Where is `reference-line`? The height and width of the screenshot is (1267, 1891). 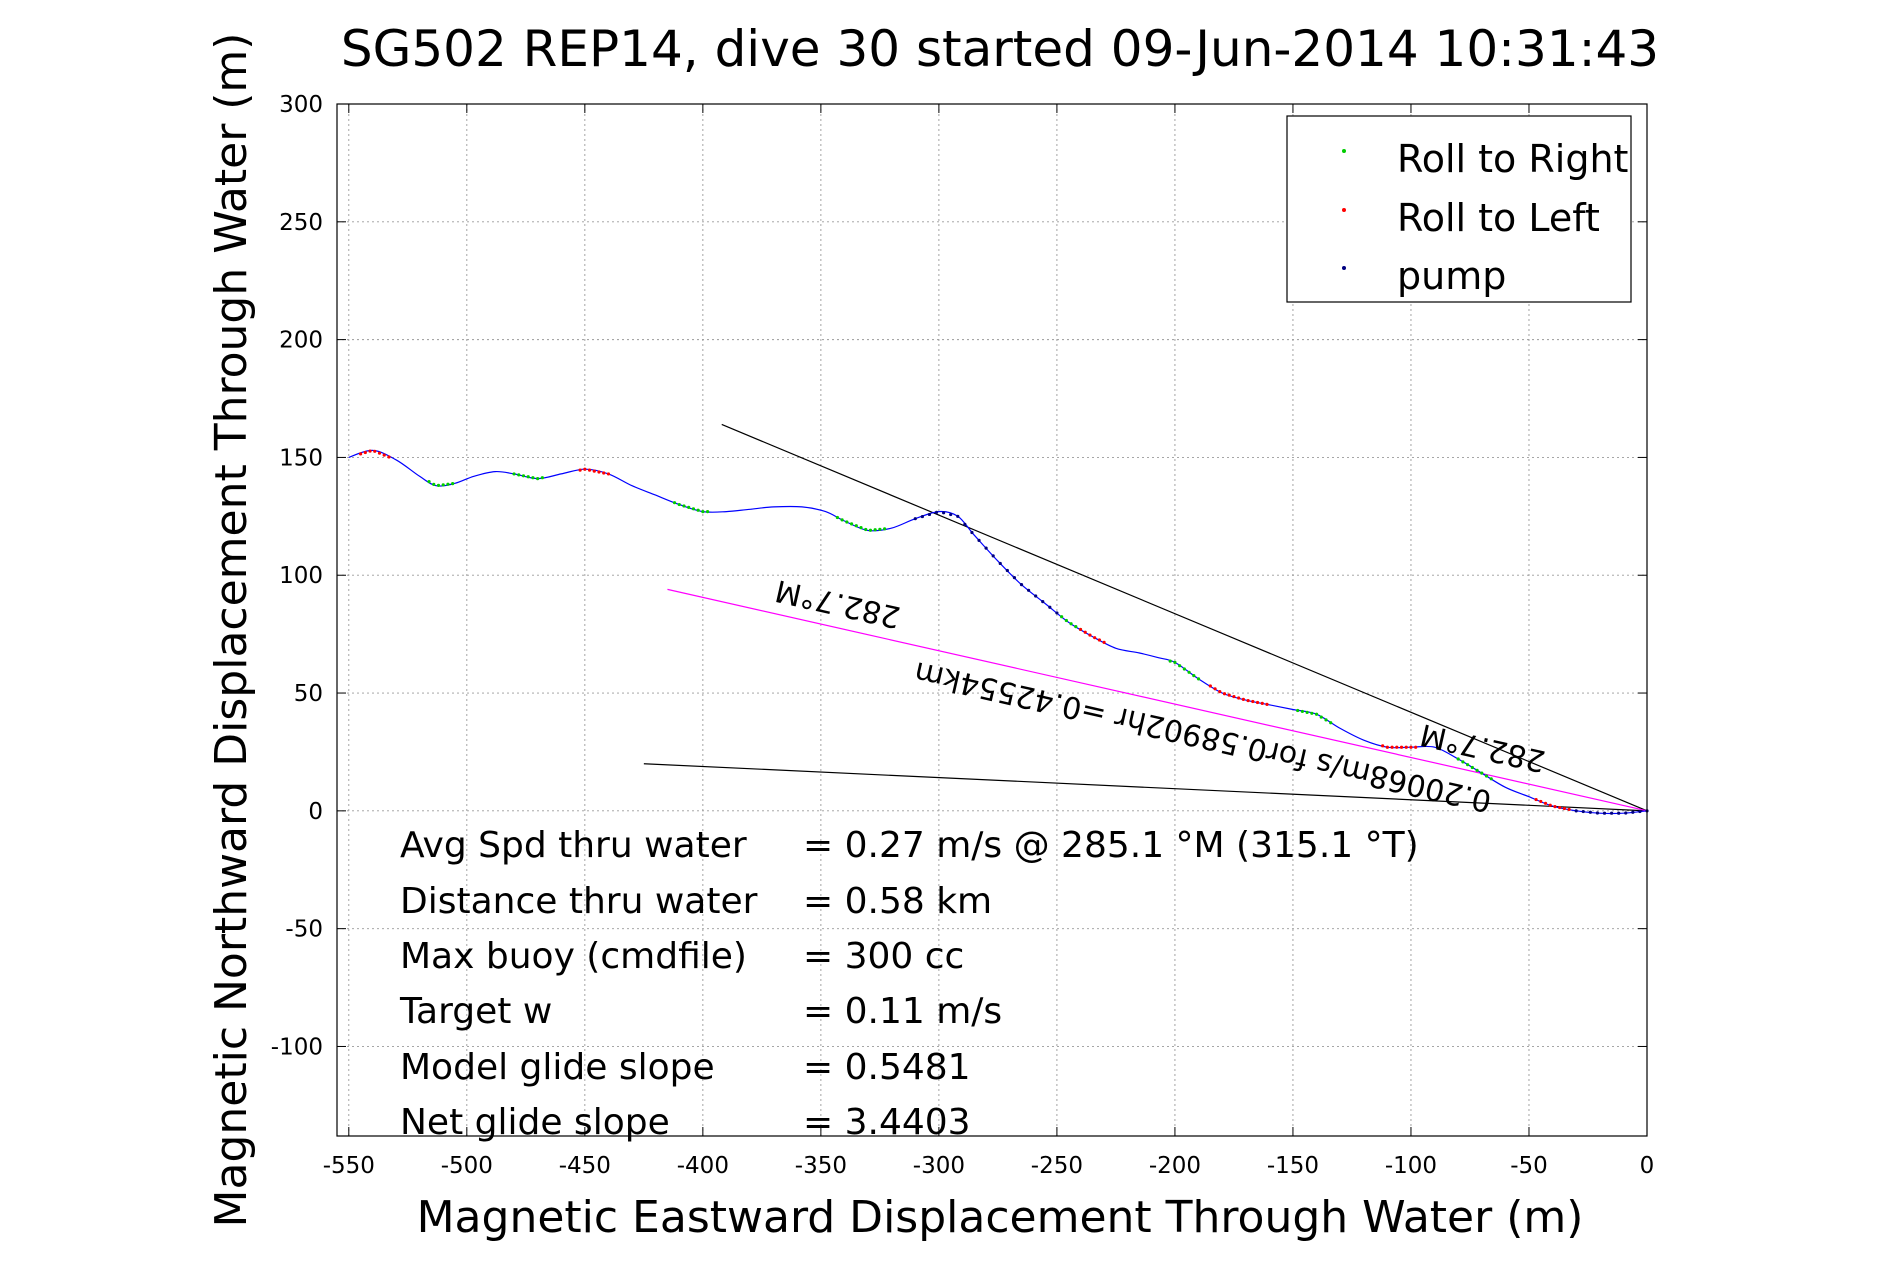
reference-line is located at coordinates (1145, 787).